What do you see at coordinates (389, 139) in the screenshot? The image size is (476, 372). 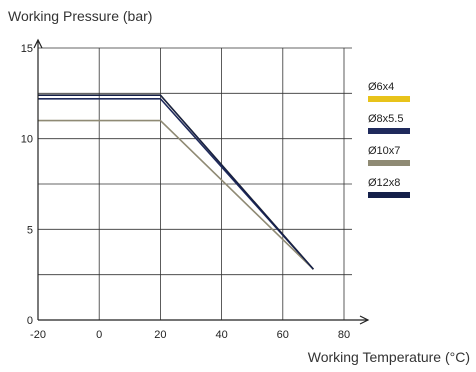 I see `chart-legend: Ø6x4 Ø8x5.5 Ø10x7 Ø12x8` at bounding box center [389, 139].